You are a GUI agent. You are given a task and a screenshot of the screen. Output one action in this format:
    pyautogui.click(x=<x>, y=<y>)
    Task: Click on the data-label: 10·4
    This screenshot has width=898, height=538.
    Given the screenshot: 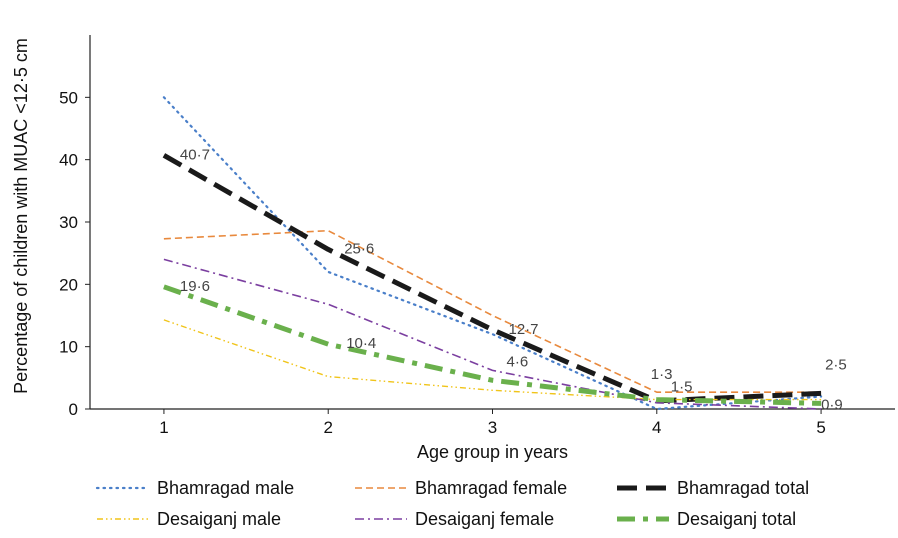 What is the action you would take?
    pyautogui.click(x=361, y=343)
    